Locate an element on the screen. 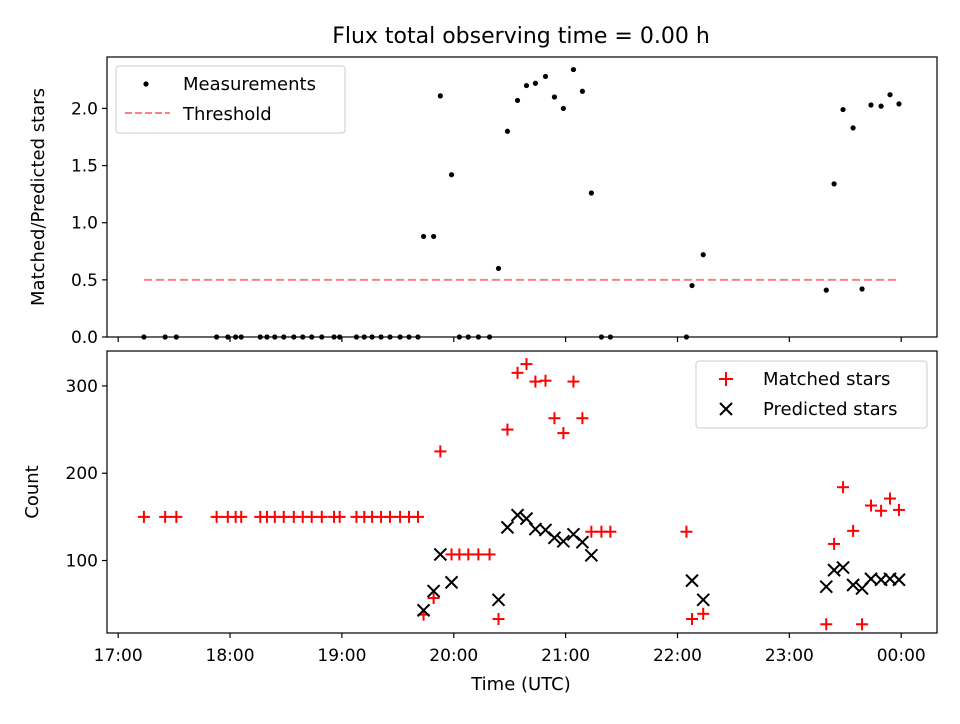 This screenshot has width=960, height=724. bottom-ytick-label: 300 is located at coordinates (82, 387).